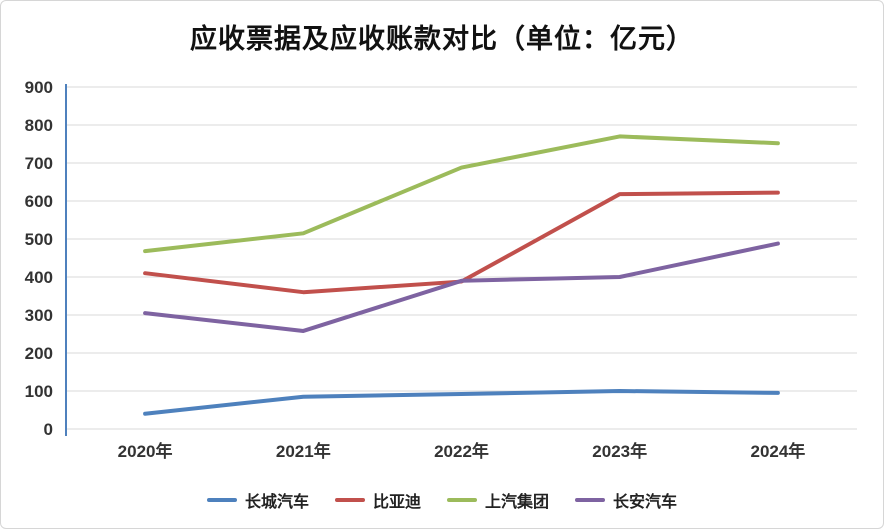 Image resolution: width=884 pixels, height=529 pixels. What do you see at coordinates (39, 353) in the screenshot?
I see `y-tick-label: 200` at bounding box center [39, 353].